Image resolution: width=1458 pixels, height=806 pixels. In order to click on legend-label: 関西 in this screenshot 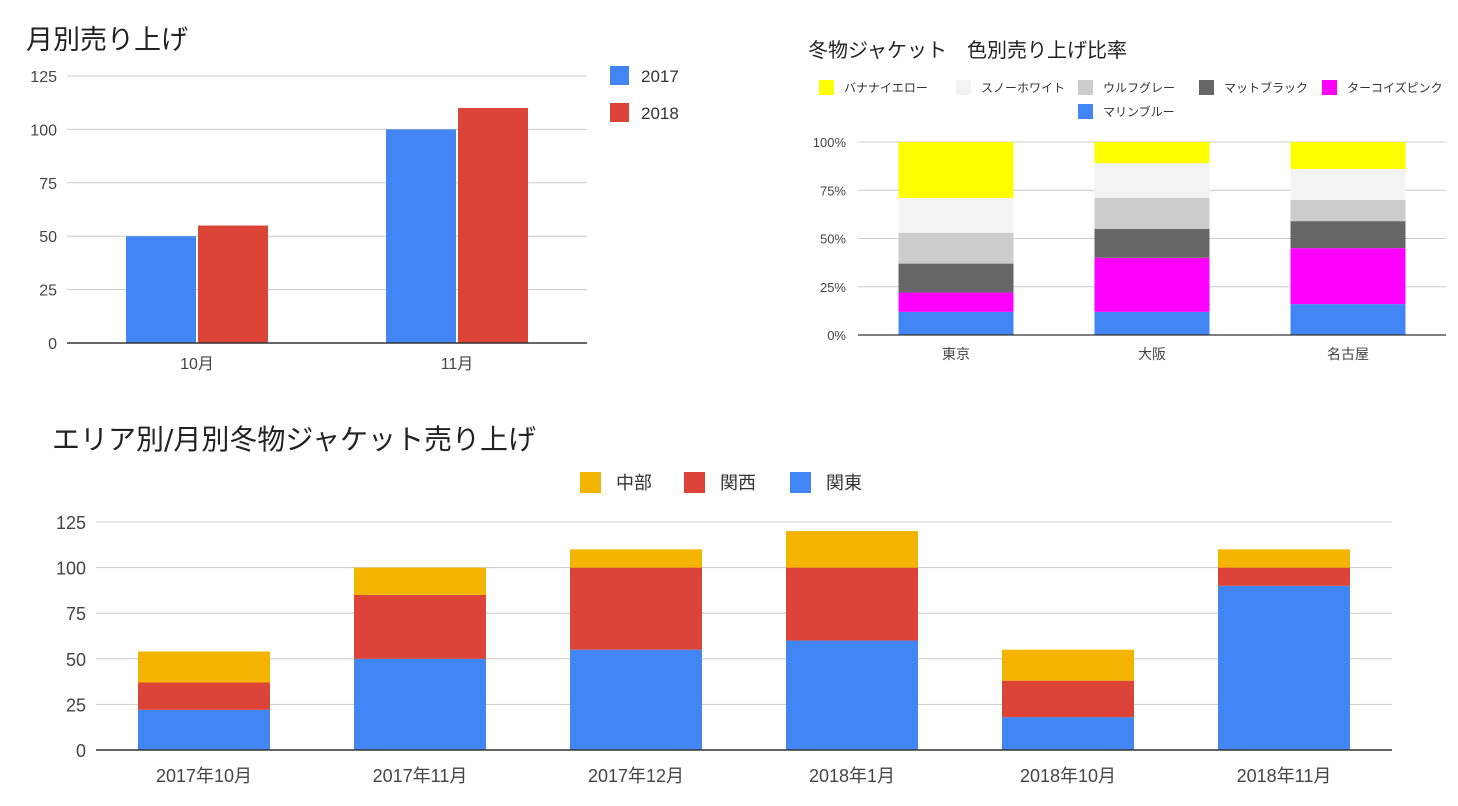, I will do `click(738, 483)`.